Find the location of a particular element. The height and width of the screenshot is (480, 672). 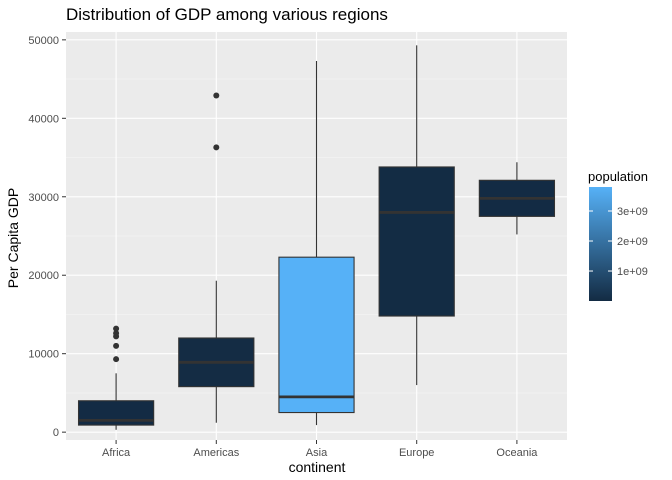

legend-tick-label: 1e+09 is located at coordinates (632, 272).